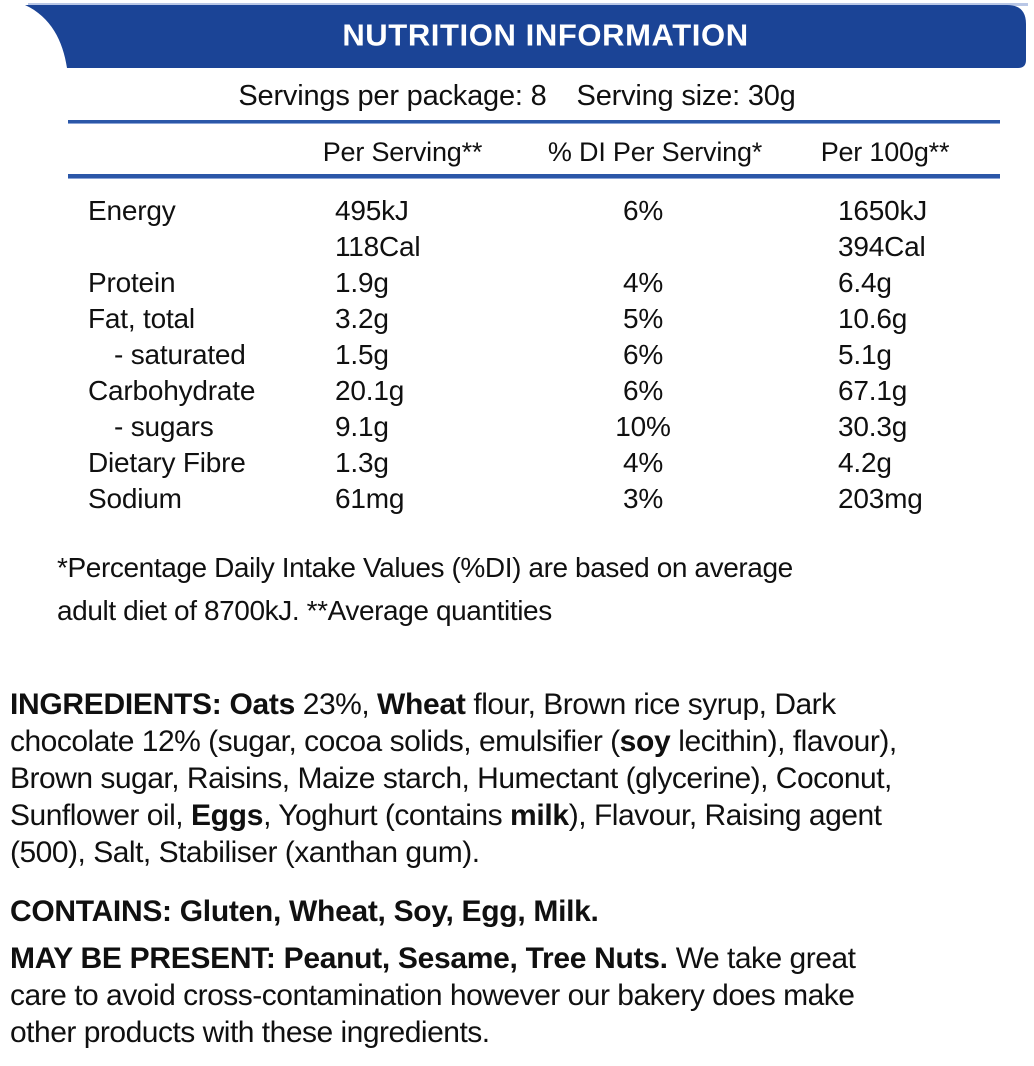 This screenshot has height=1066, width=1034. Describe the element at coordinates (545, 35) in the screenshot. I see `banner-title: NUTRITION INFORMATION` at that location.